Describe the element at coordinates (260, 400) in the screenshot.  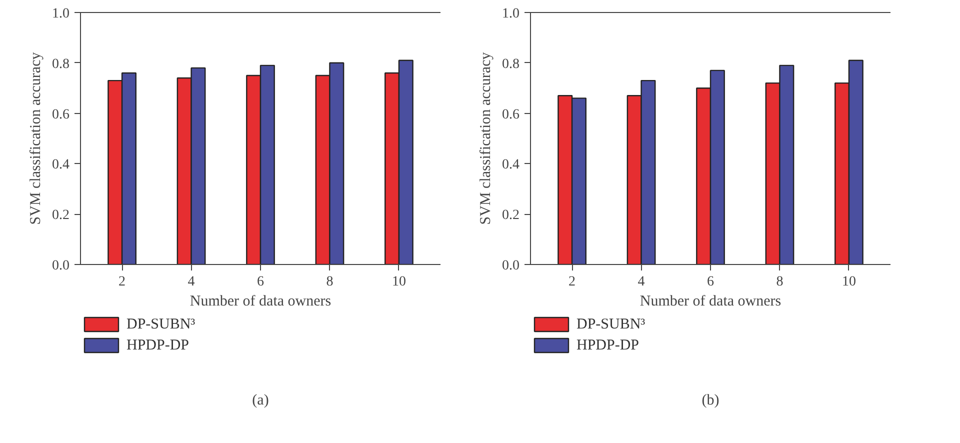
I see `text: (a)` at that location.